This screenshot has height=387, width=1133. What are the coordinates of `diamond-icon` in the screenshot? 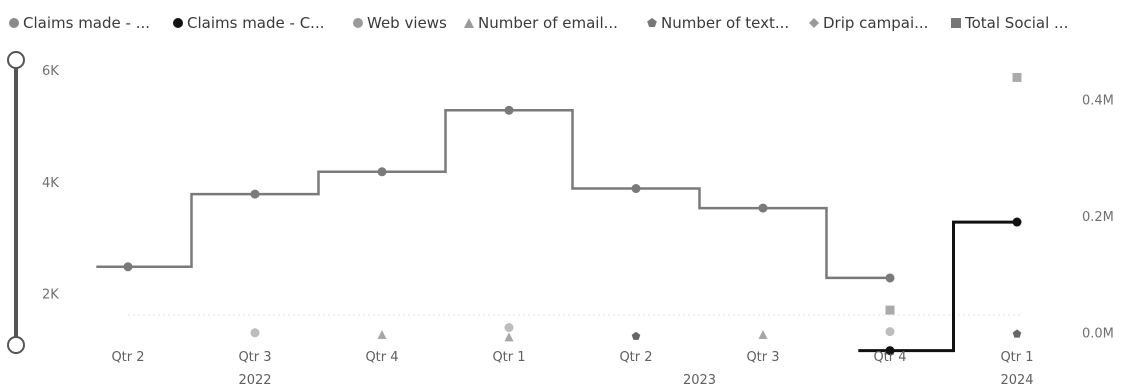 It's located at (814, 23).